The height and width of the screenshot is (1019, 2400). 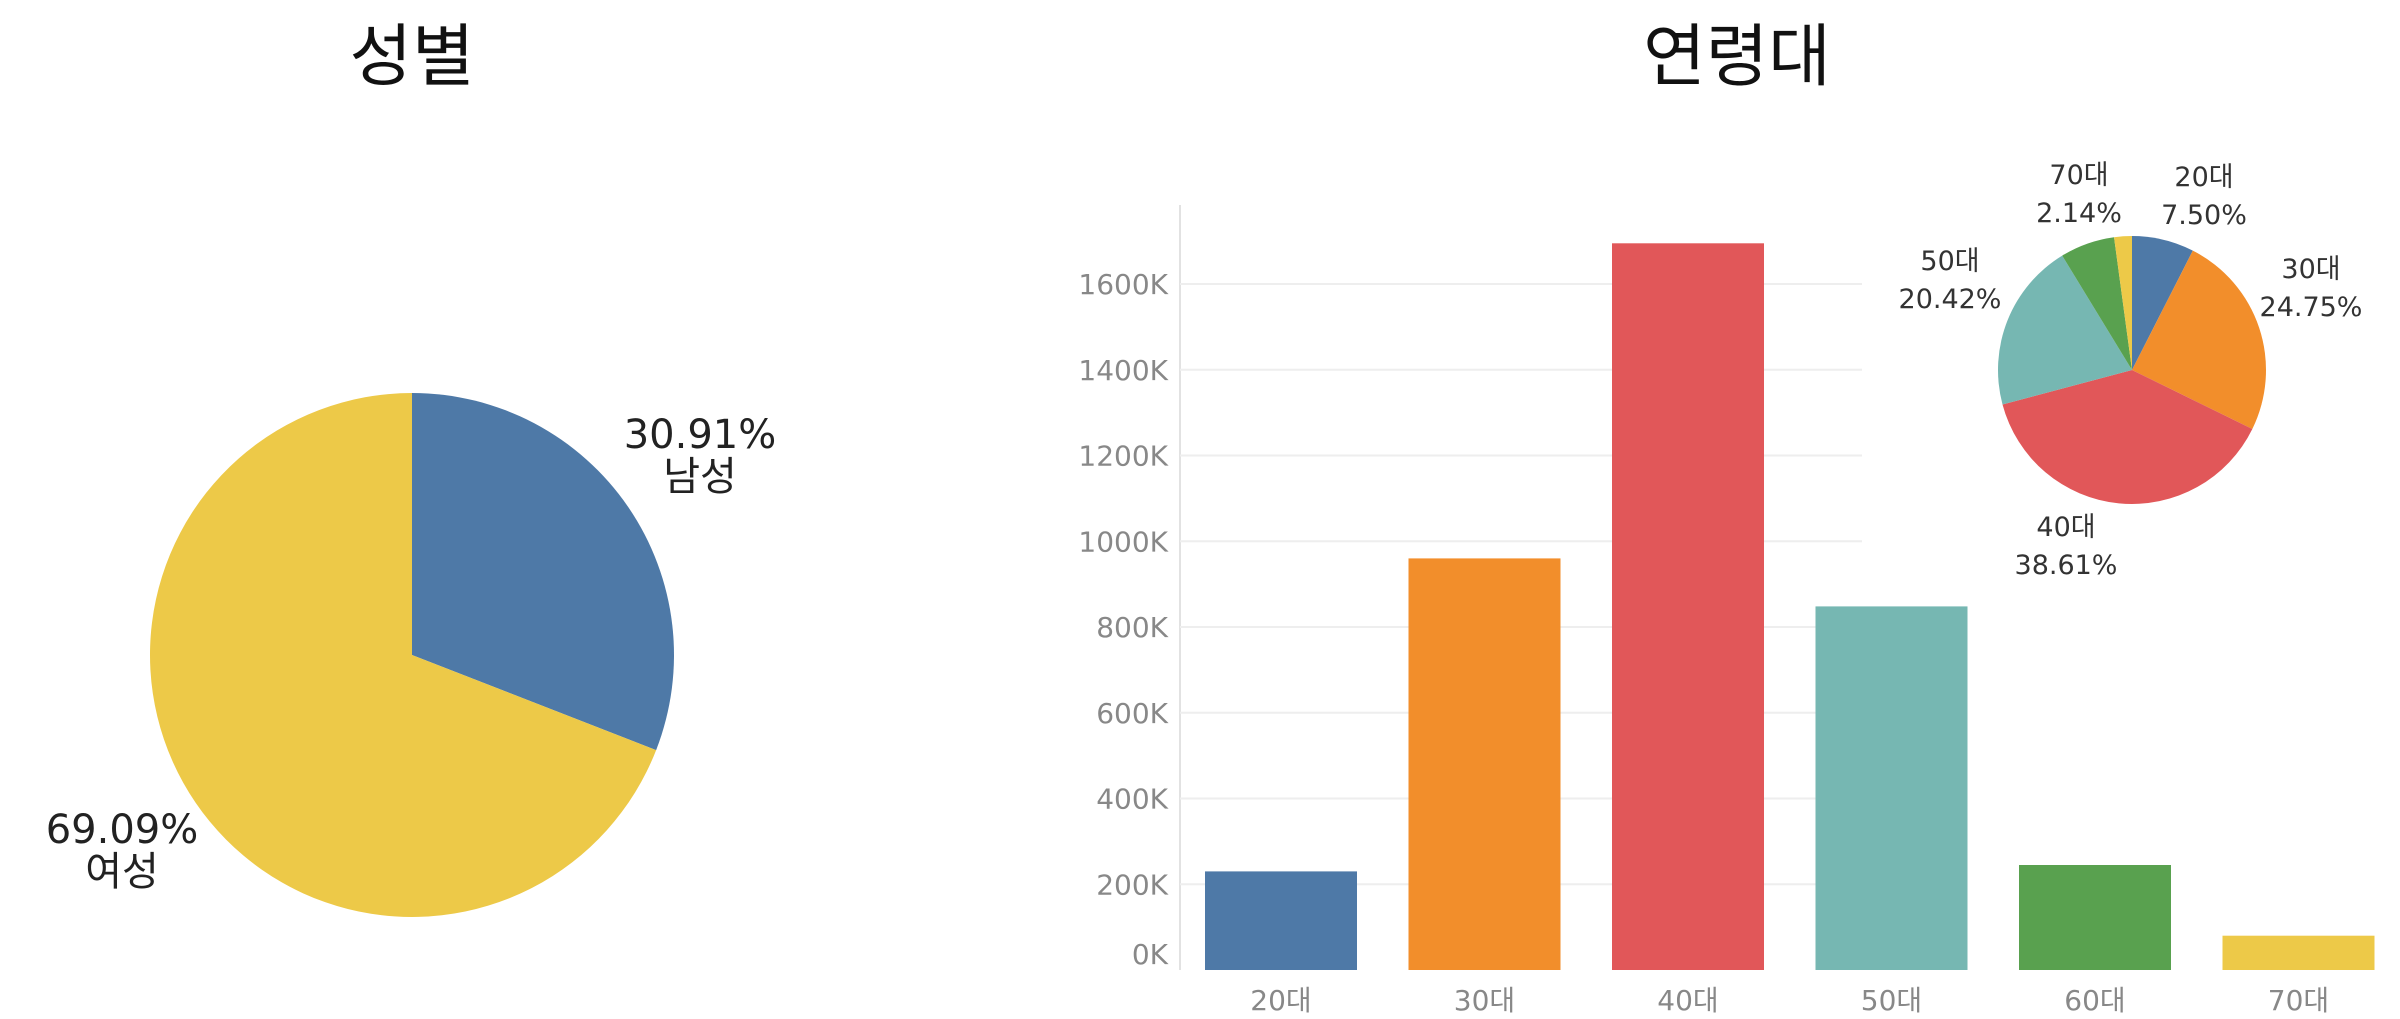 I want to click on age-chart-y-tick-label: 200K, so click(x=1132, y=884).